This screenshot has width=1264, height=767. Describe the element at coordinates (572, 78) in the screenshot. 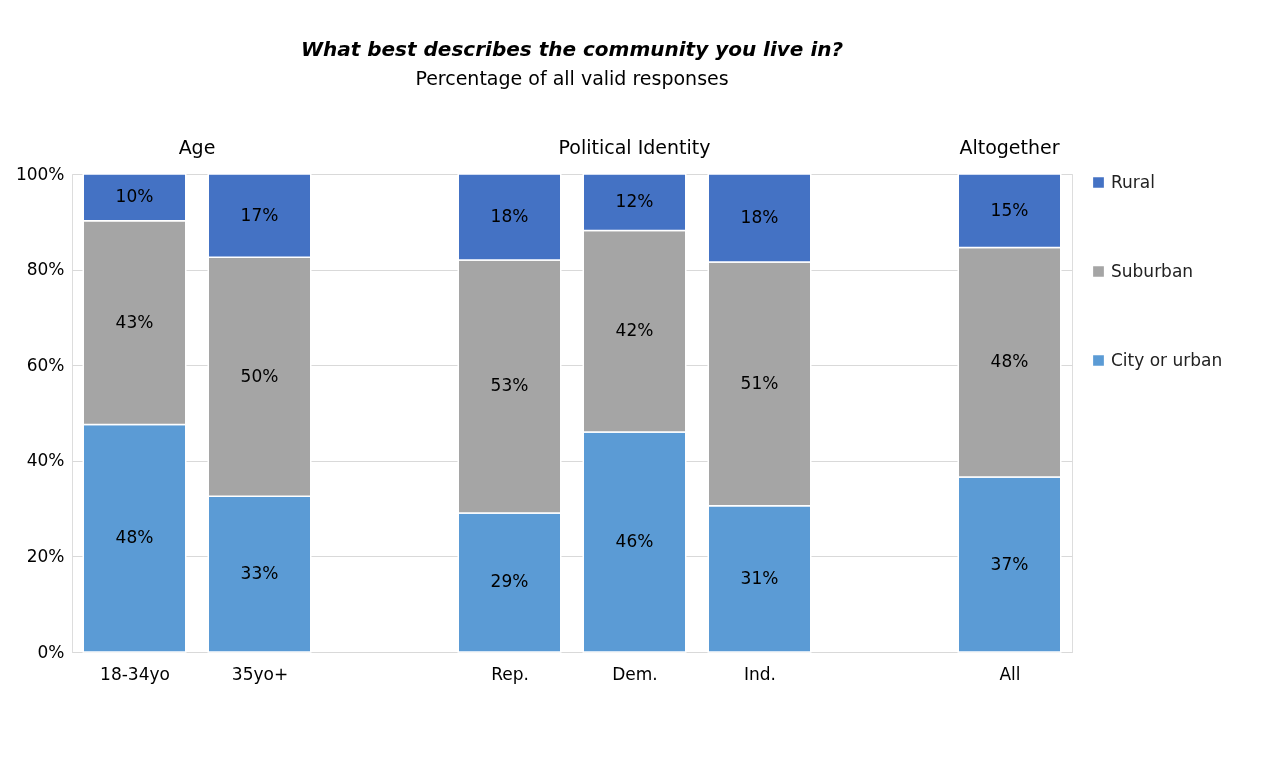

I see `chart-subtitle: Percentage of all valid responses` at that location.